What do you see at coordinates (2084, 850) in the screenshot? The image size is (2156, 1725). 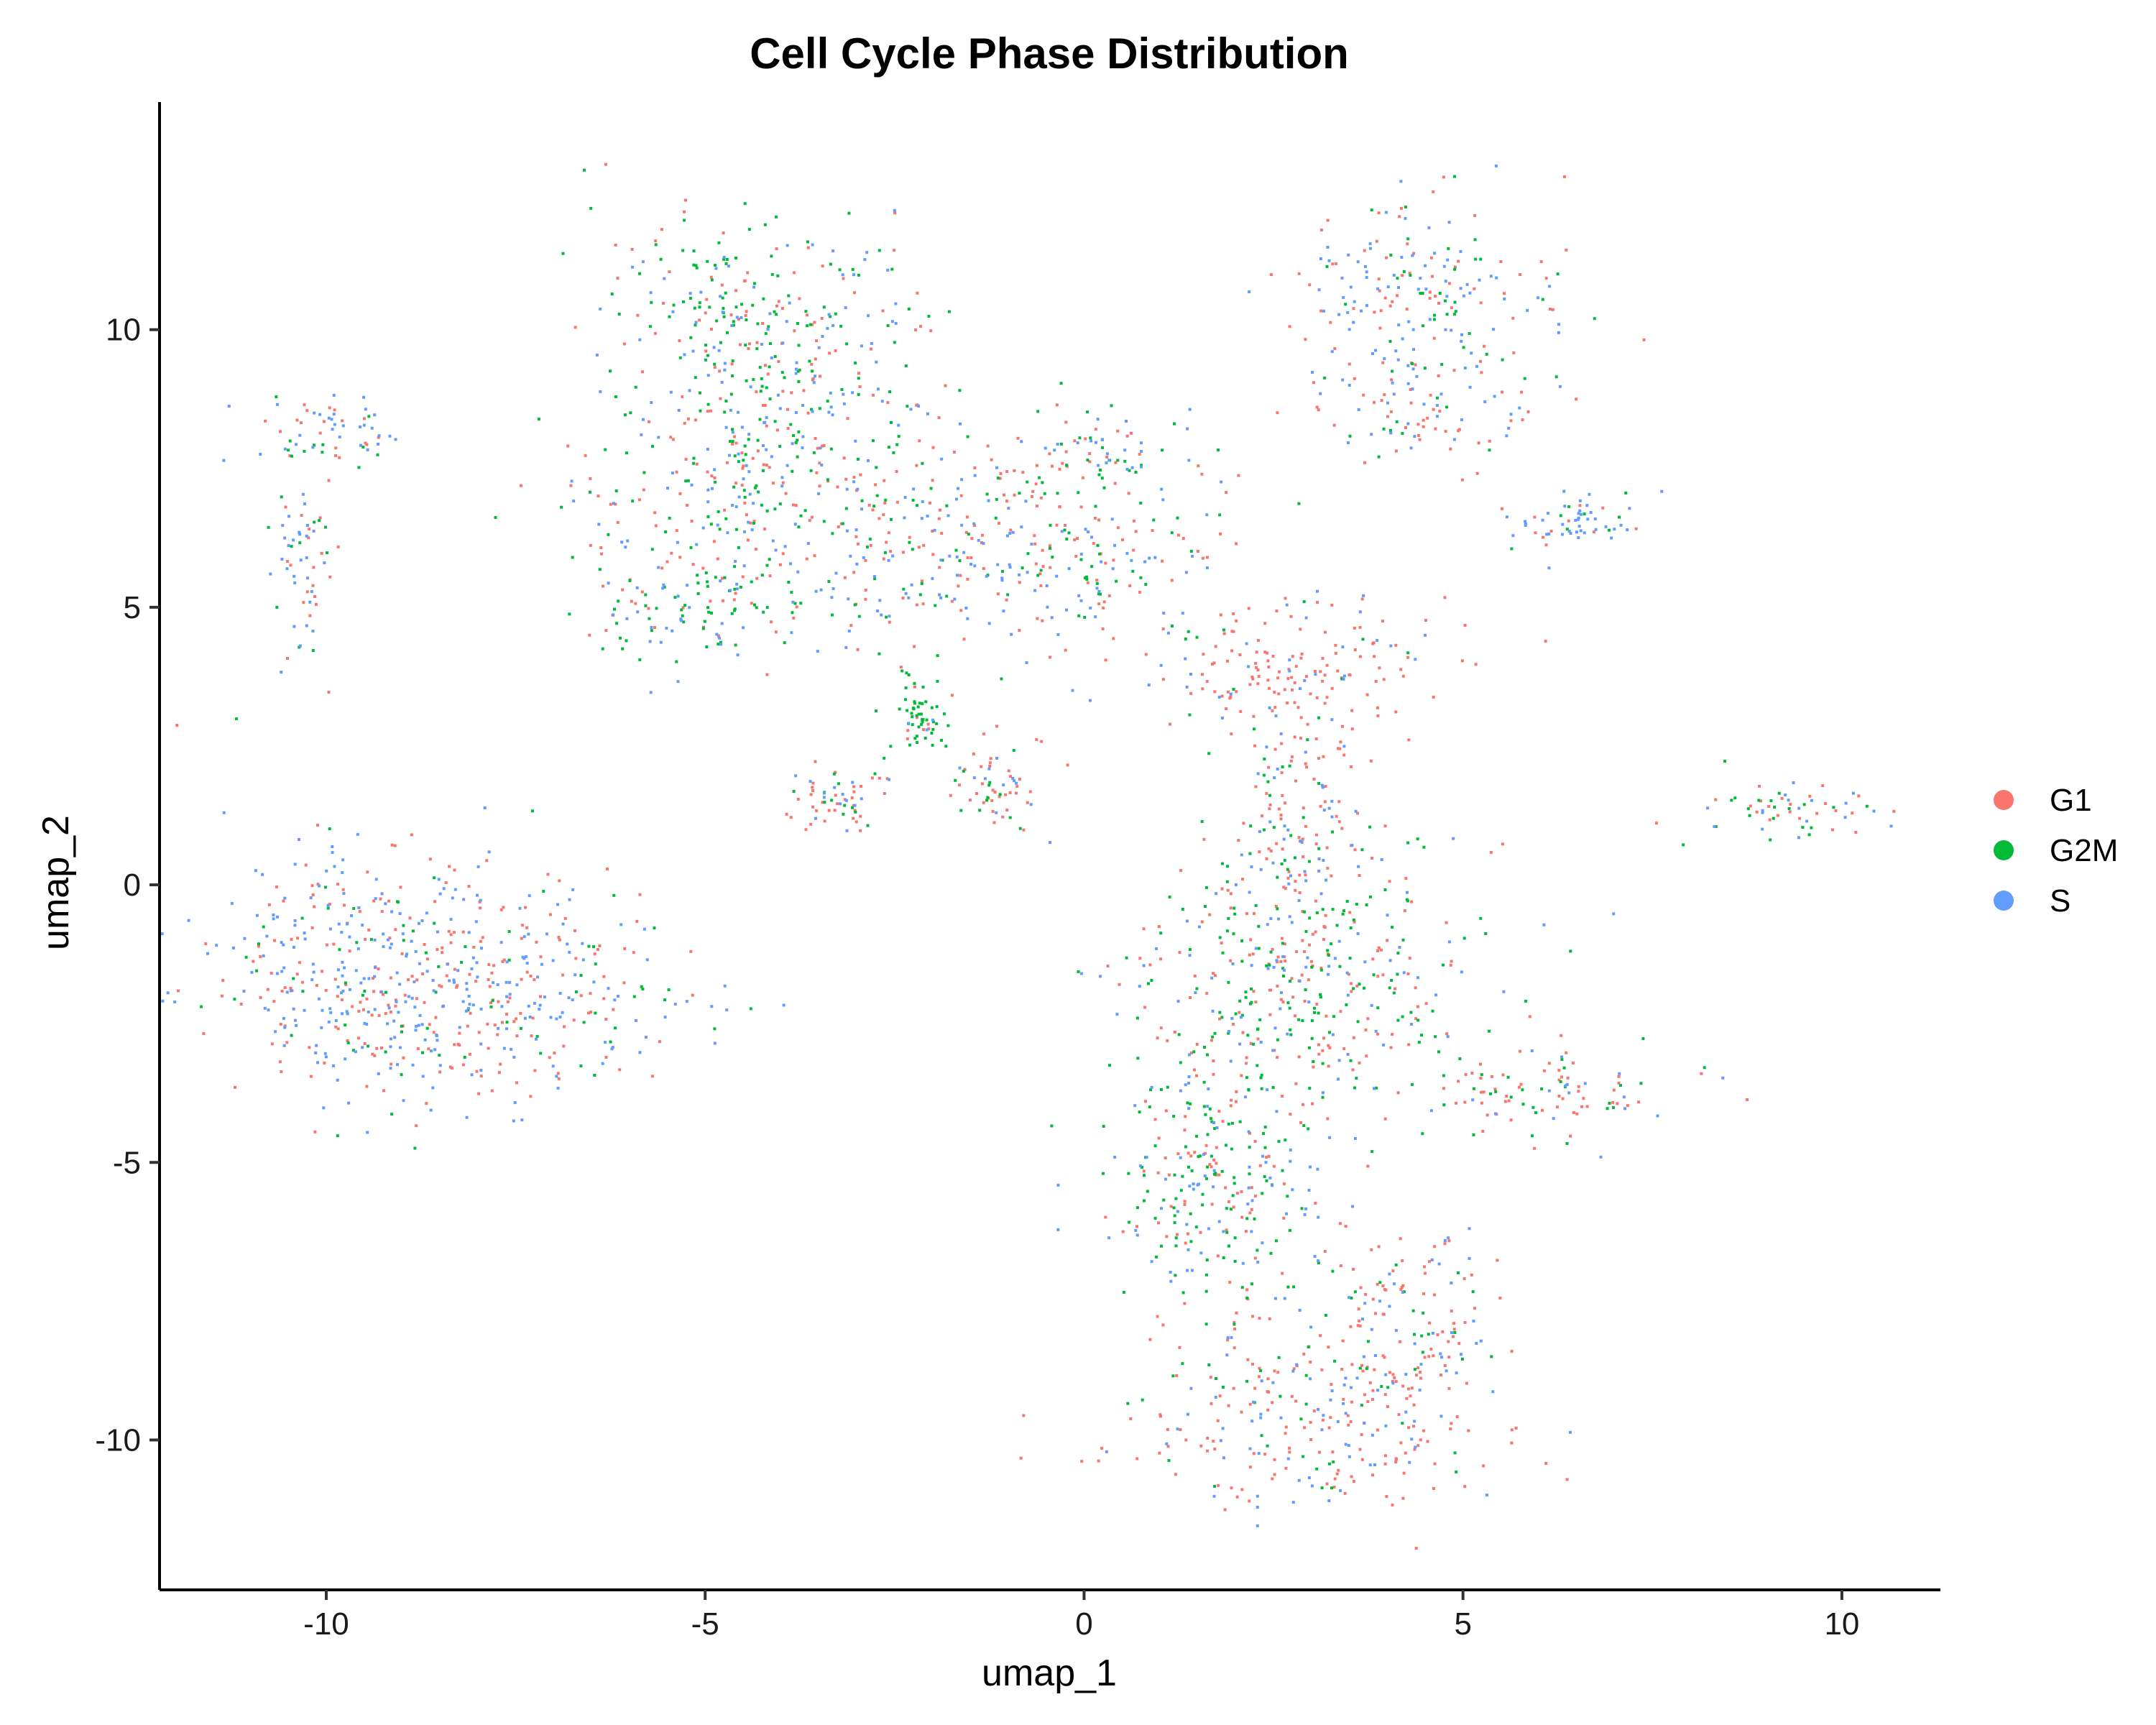 I see `legend-label-g2m: G2M` at bounding box center [2084, 850].